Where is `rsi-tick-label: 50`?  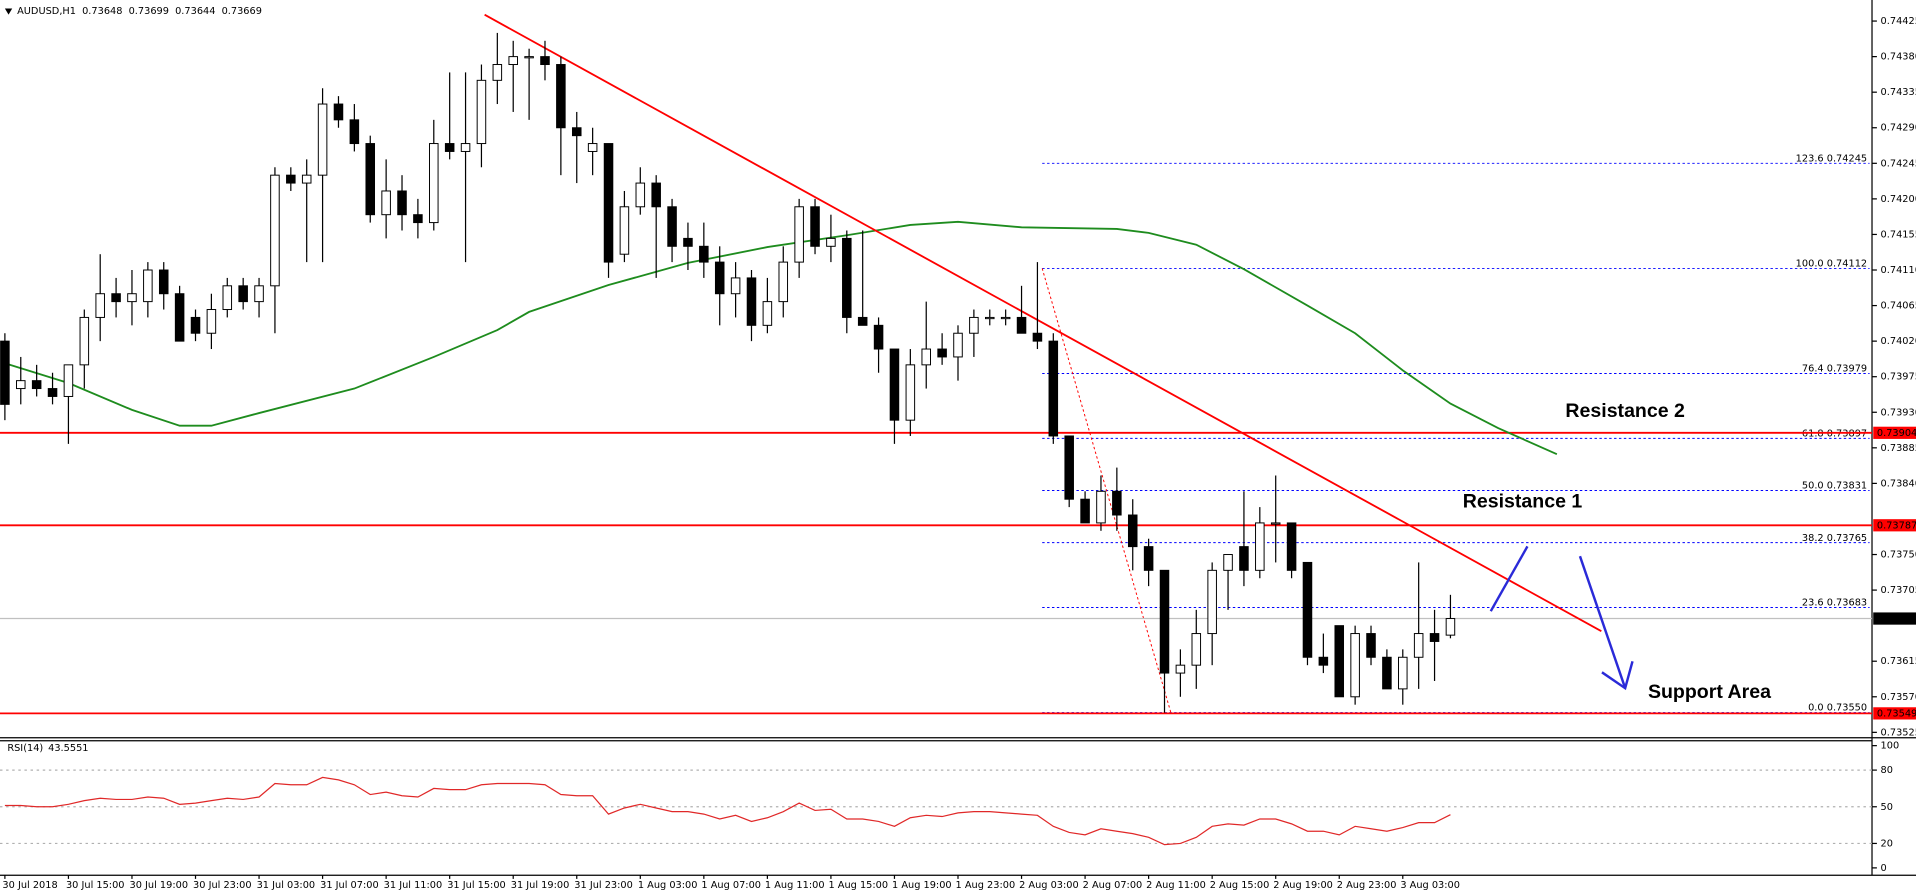
rsi-tick-label: 50 is located at coordinates (1887, 807).